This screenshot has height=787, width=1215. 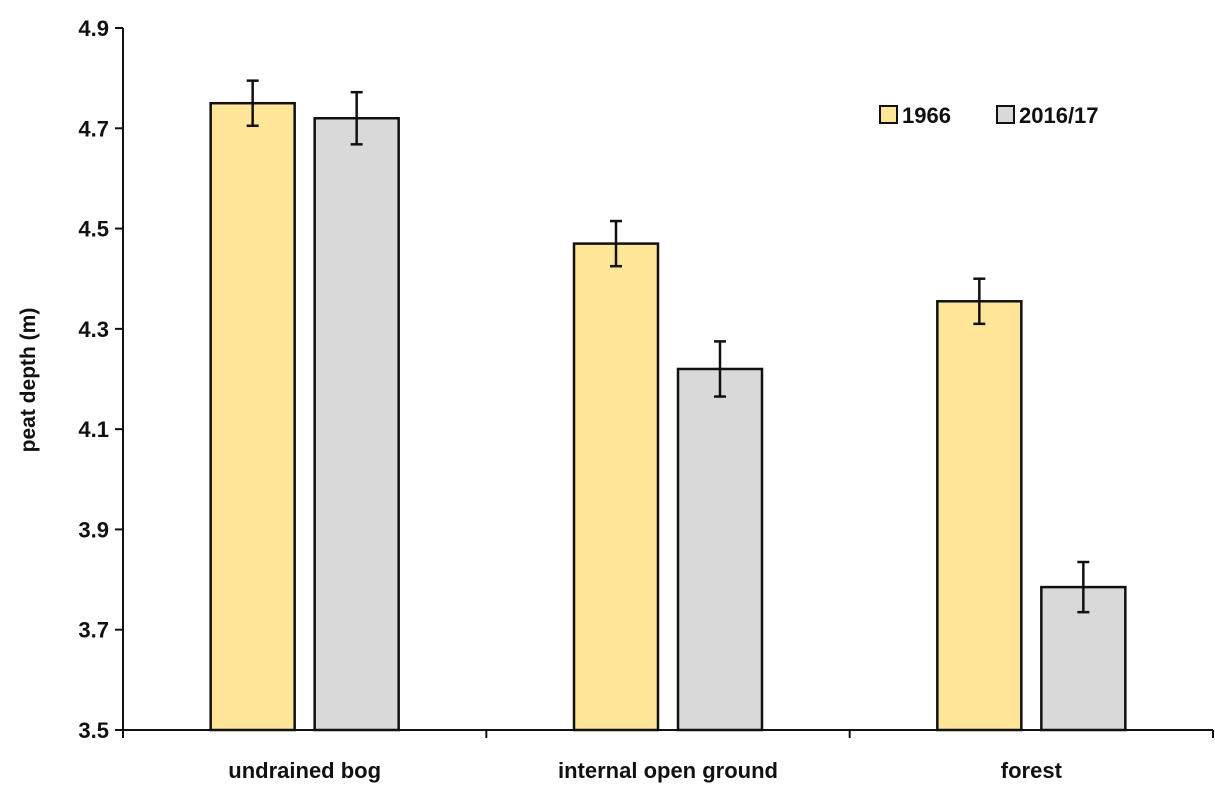 I want to click on y-tick-label: 4.9, so click(x=93, y=28).